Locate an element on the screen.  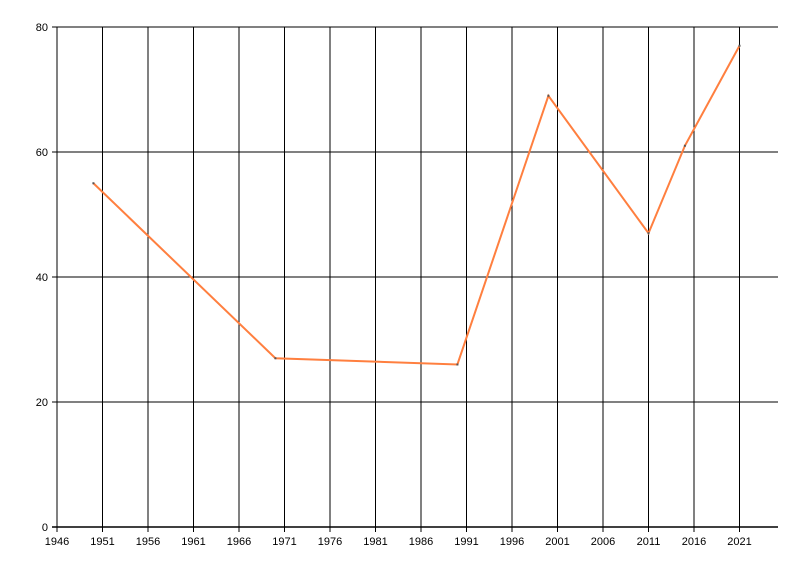
y-tick-label: 0 is located at coordinates (45, 528).